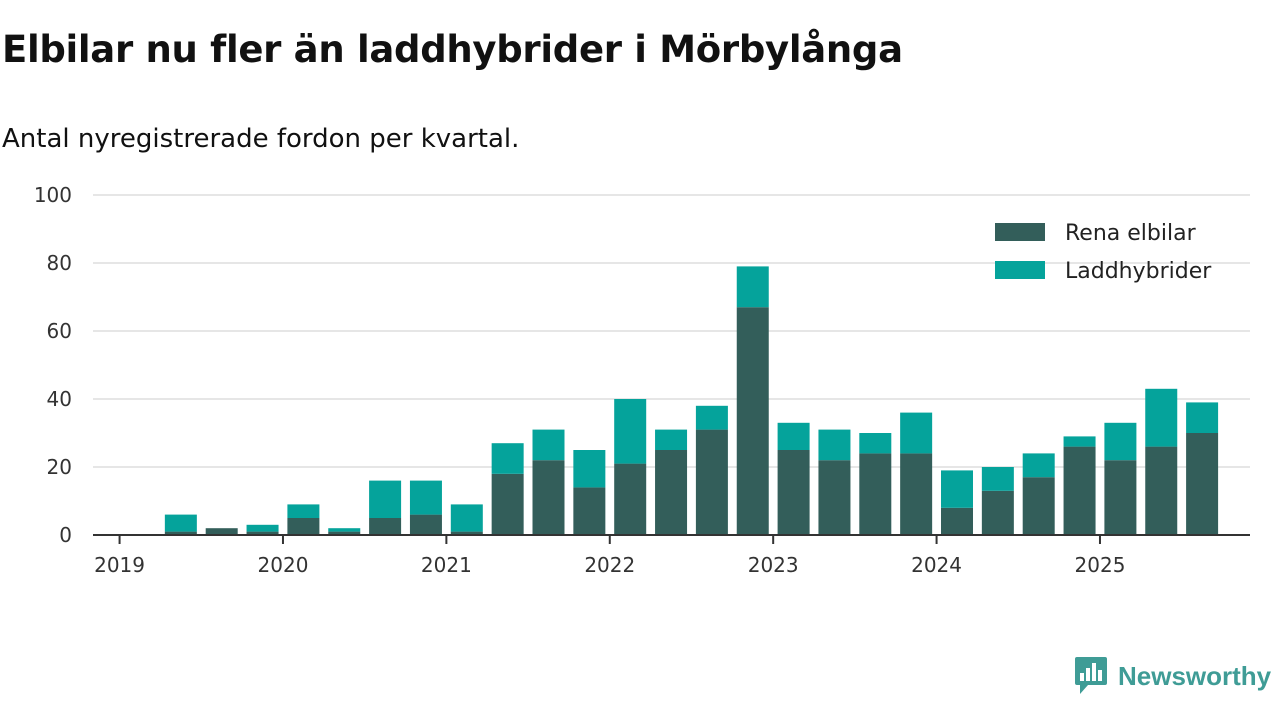 The height and width of the screenshot is (720, 1280). I want to click on chart-subtitle: Antal nyregistrerade fordon per kvartal., so click(261, 139).